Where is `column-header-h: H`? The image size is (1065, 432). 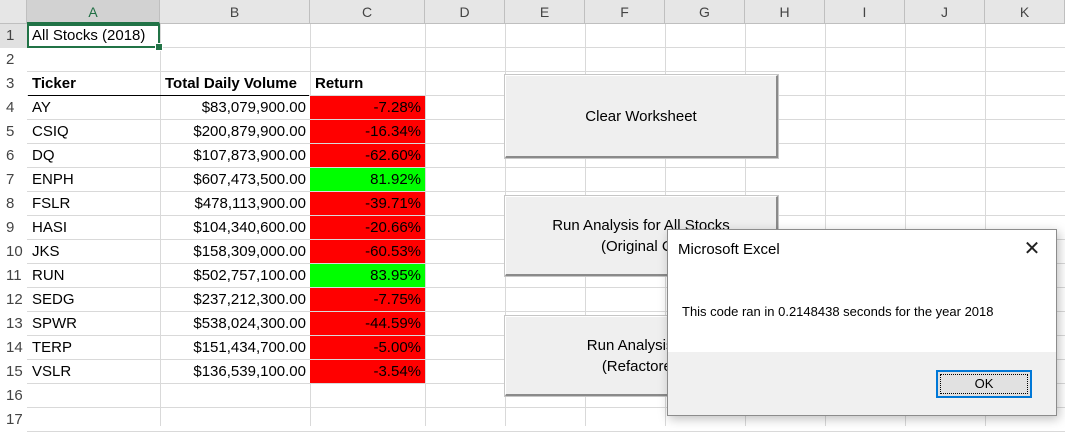 column-header-h: H is located at coordinates (785, 12).